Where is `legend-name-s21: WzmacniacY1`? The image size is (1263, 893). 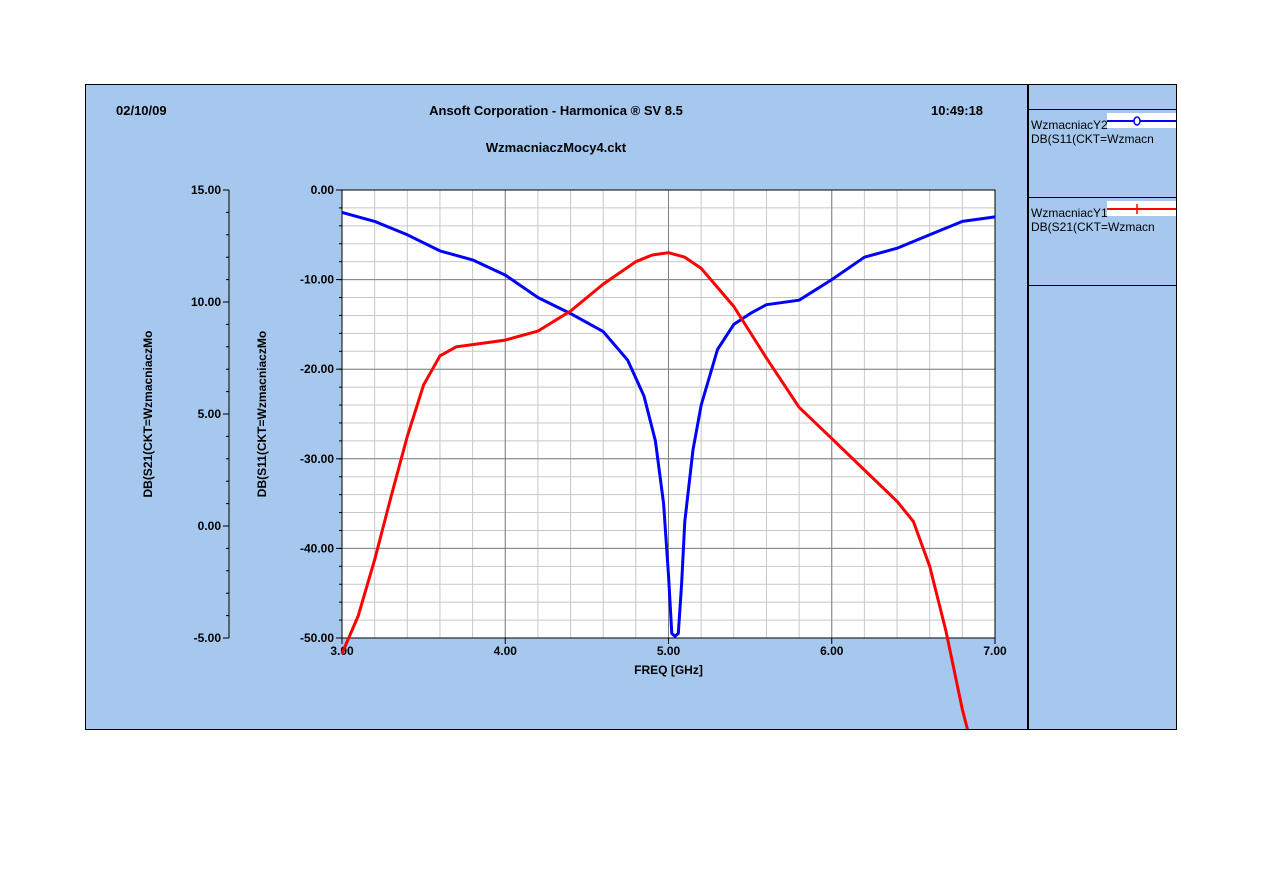 legend-name-s21: WzmacniacY1 is located at coordinates (1069, 213).